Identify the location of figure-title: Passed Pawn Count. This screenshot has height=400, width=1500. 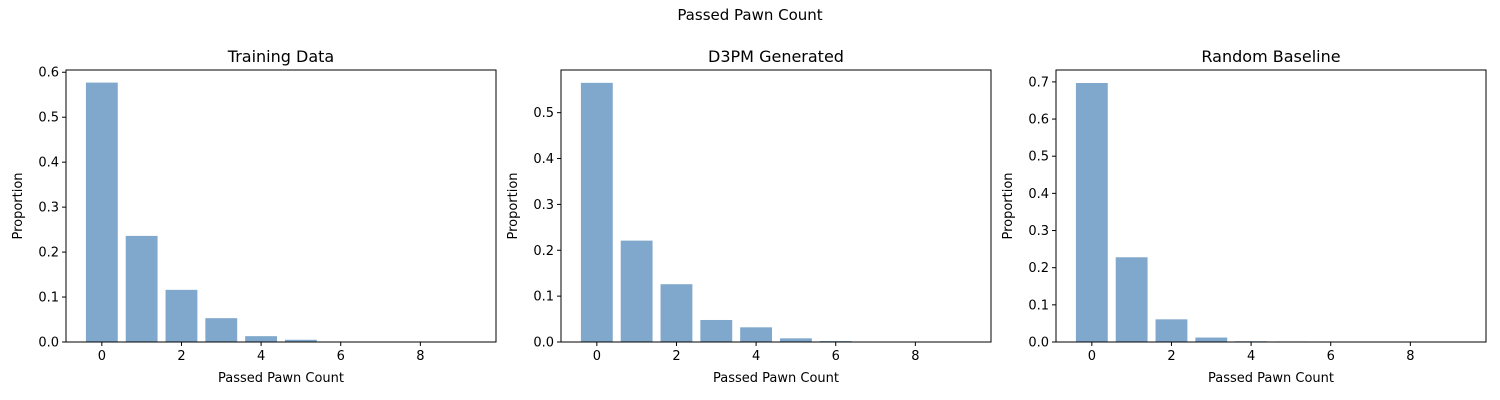
(750, 15).